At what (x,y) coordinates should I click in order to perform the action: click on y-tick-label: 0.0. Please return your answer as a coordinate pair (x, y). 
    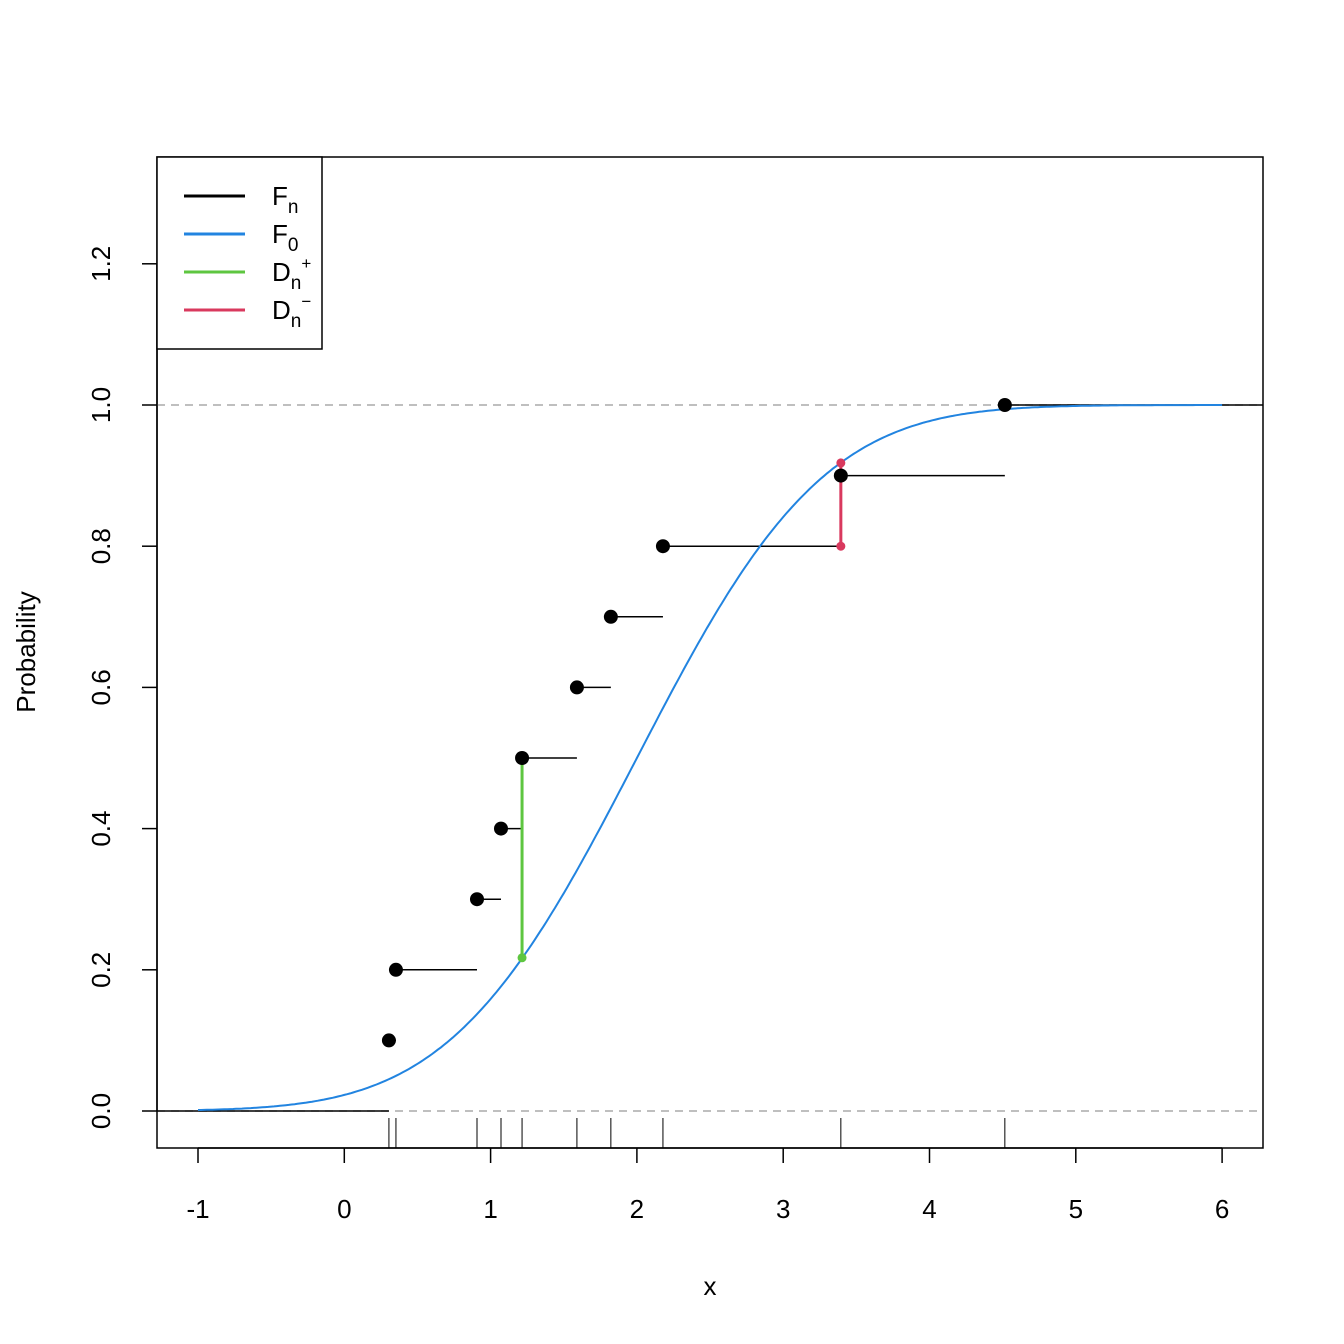
    Looking at the image, I should click on (101, 1111).